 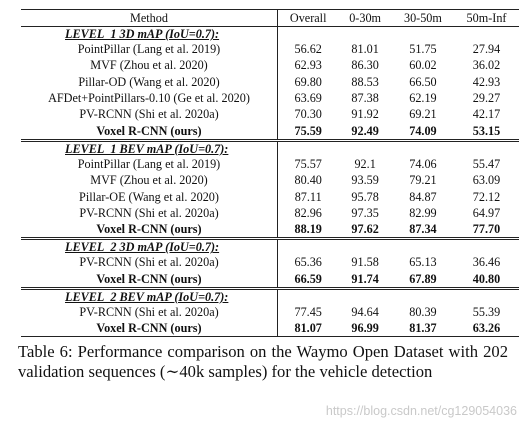 I want to click on value-cell-50m-inf: 42.17, so click(x=486, y=114).